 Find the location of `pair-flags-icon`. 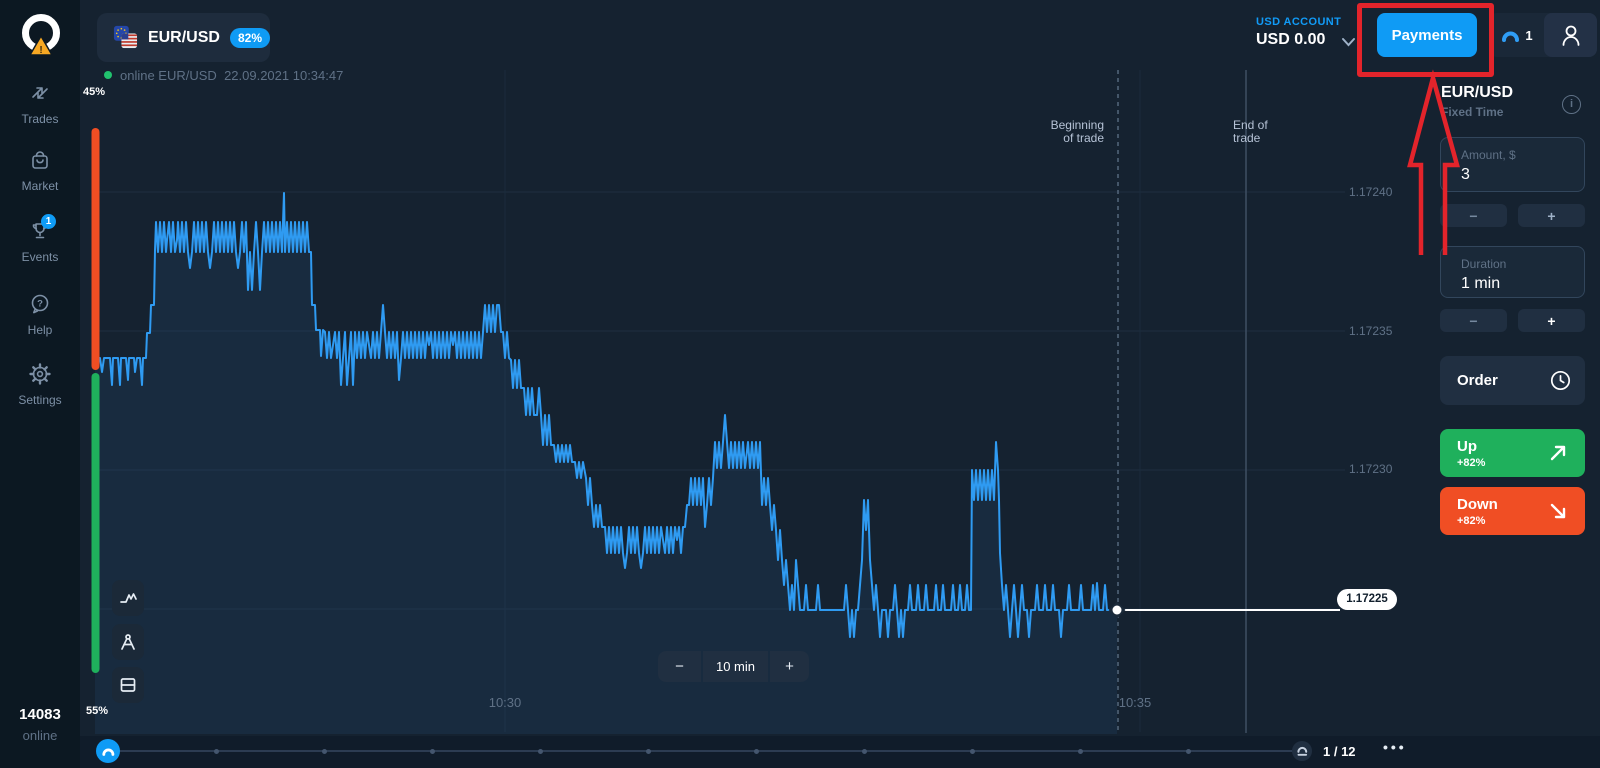

pair-flags-icon is located at coordinates (125, 37).